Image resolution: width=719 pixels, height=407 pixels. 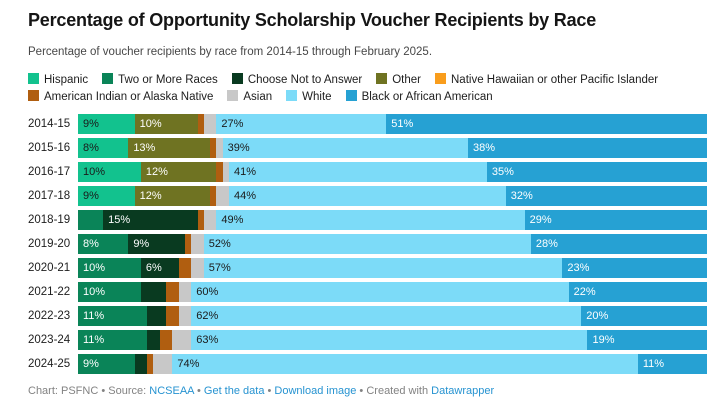 What do you see at coordinates (103, 244) in the screenshot?
I see `segment-two-or-more-races: 8%` at bounding box center [103, 244].